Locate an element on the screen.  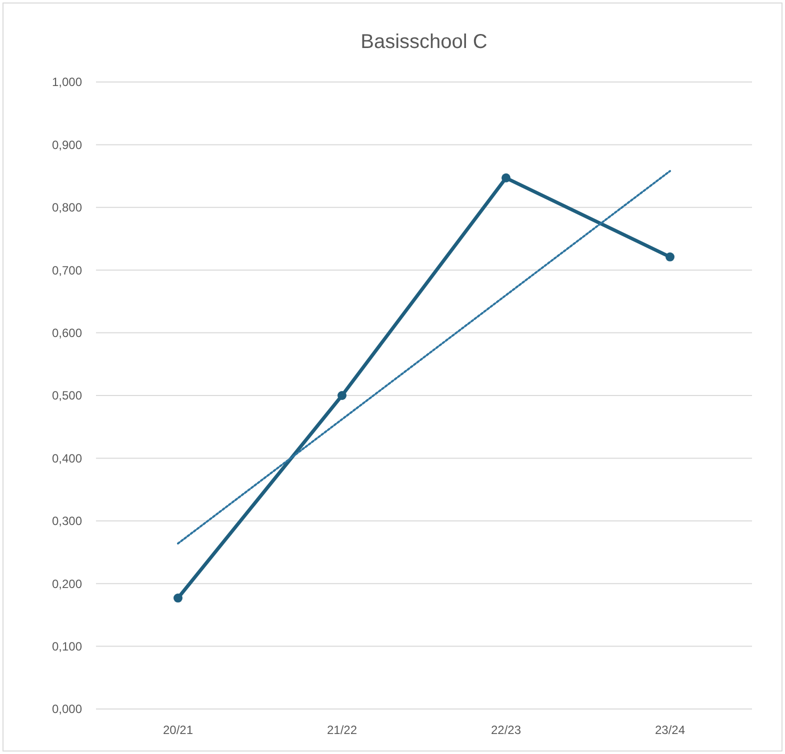
y-tick-label: 0,400 is located at coordinates (67, 458).